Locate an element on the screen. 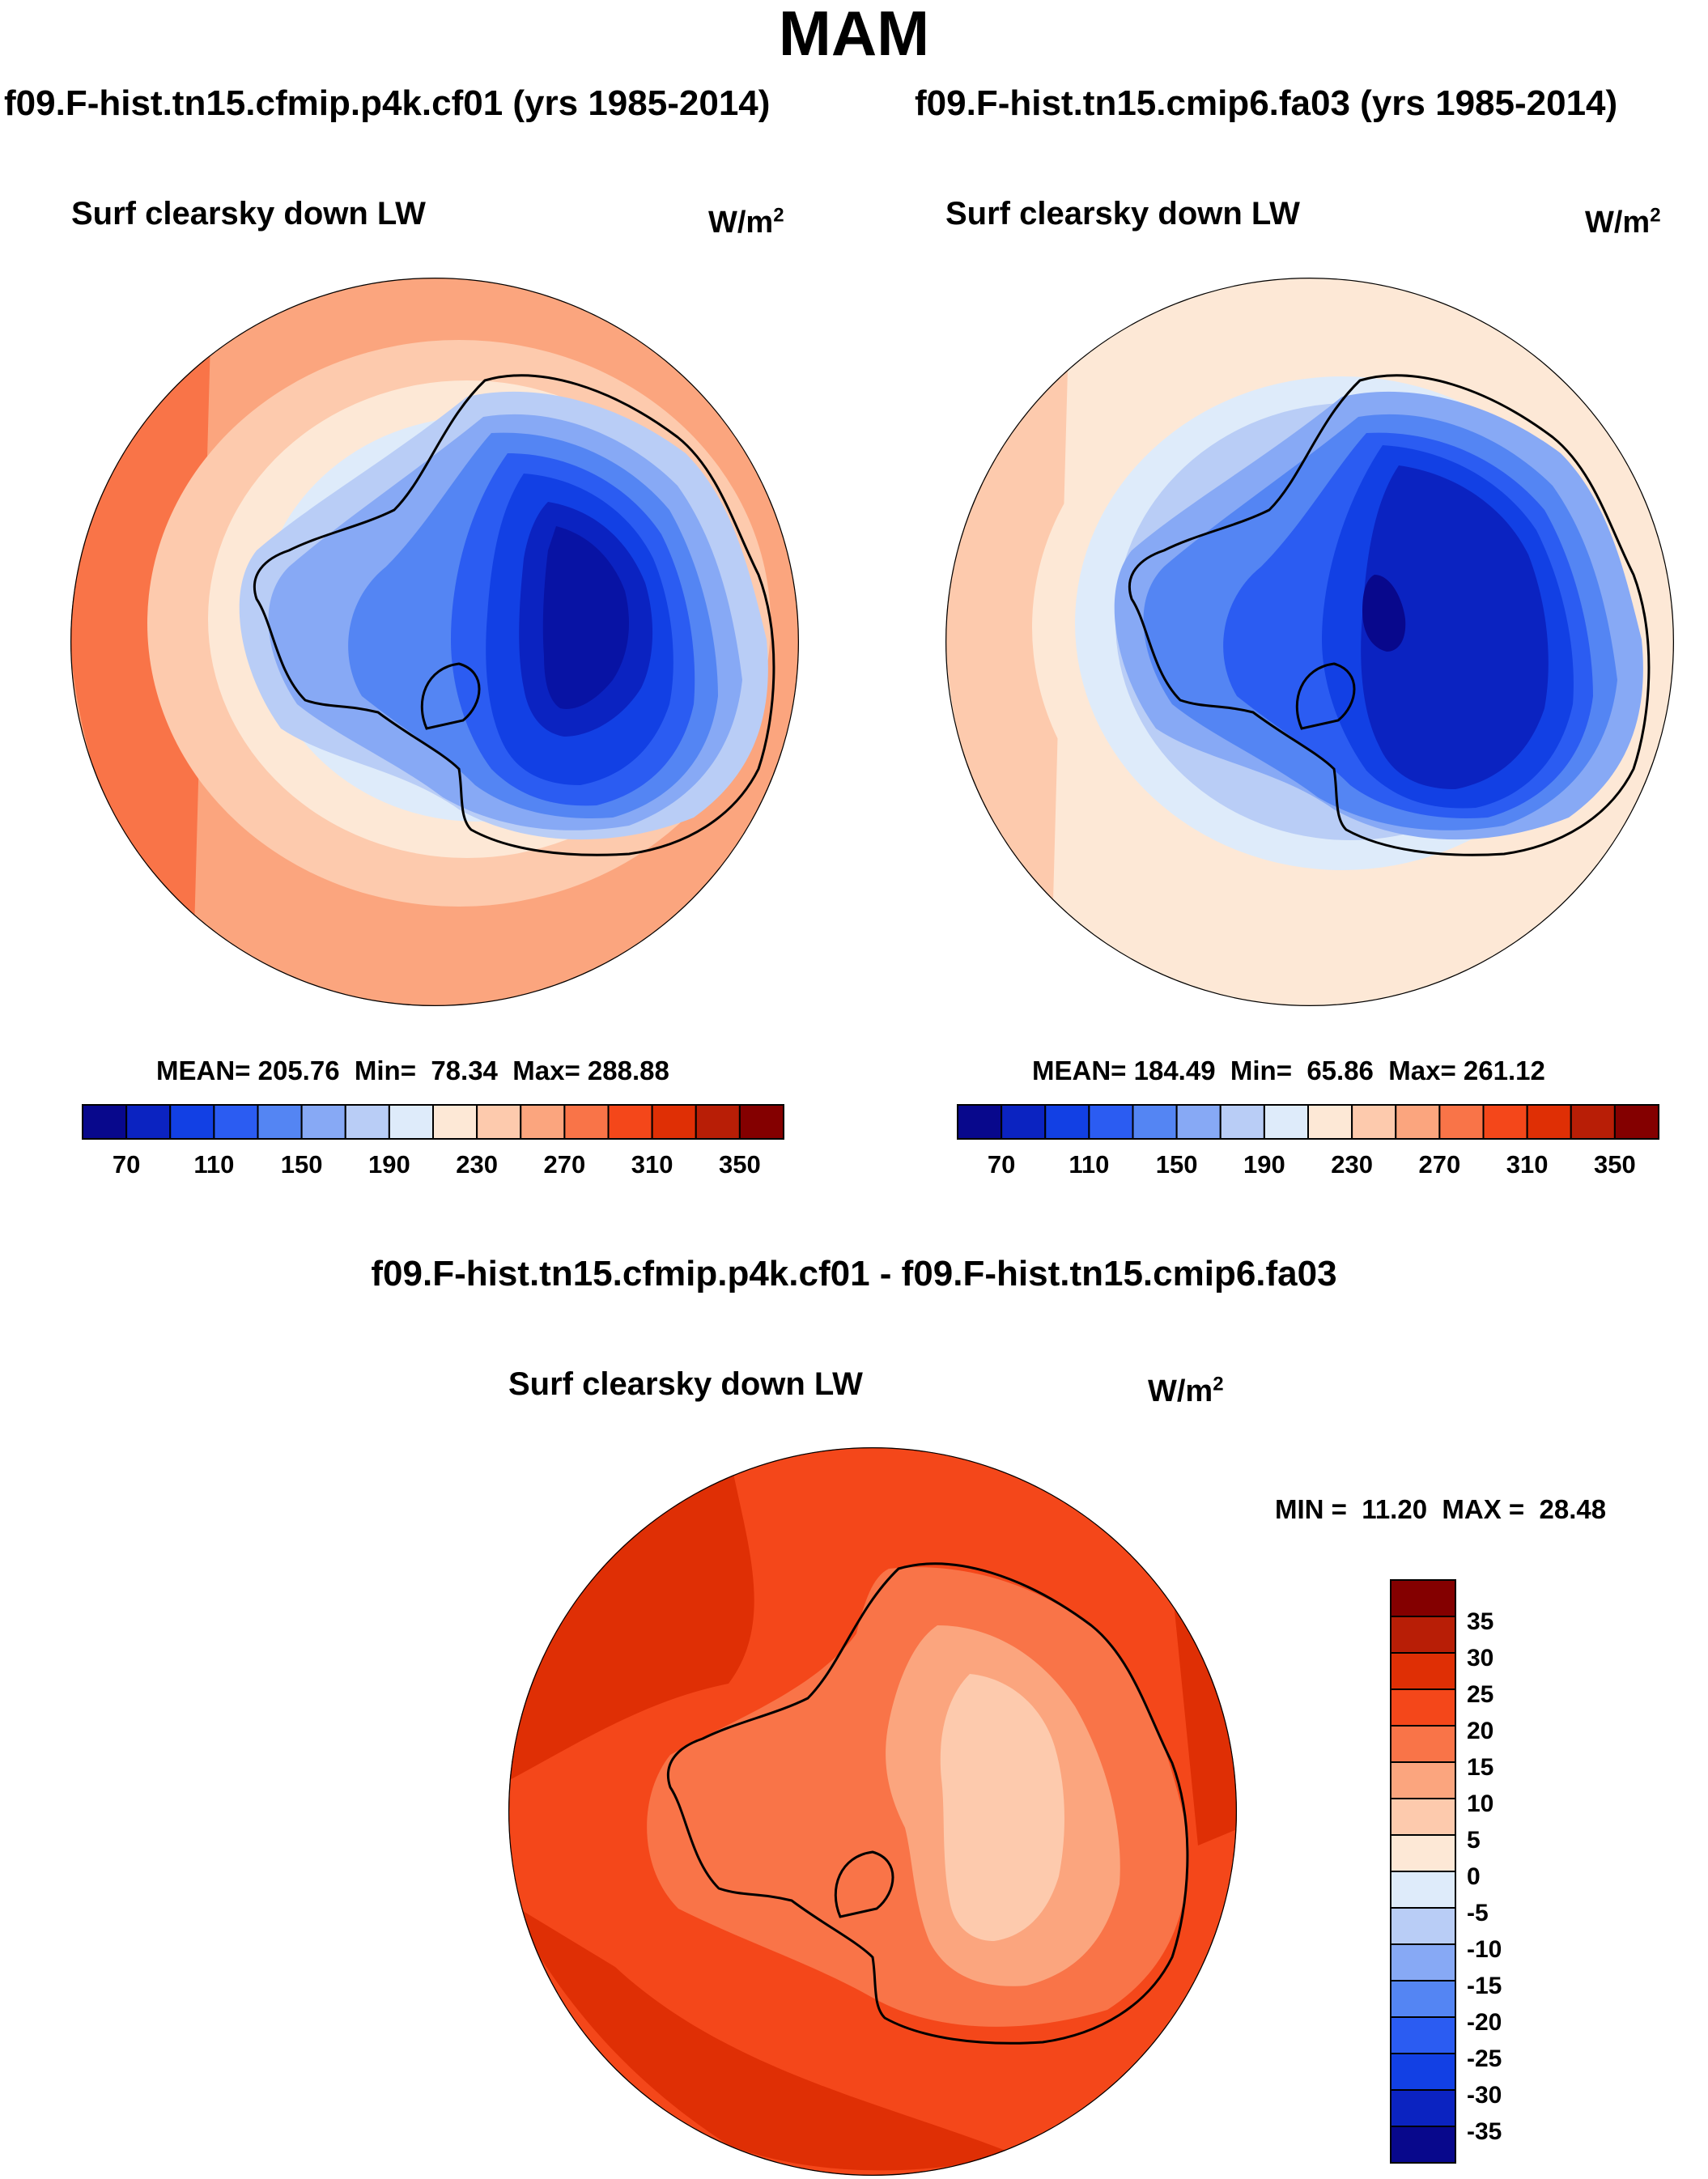  panel3-colorbar-tick-label: 10 is located at coordinates (1480, 1803).